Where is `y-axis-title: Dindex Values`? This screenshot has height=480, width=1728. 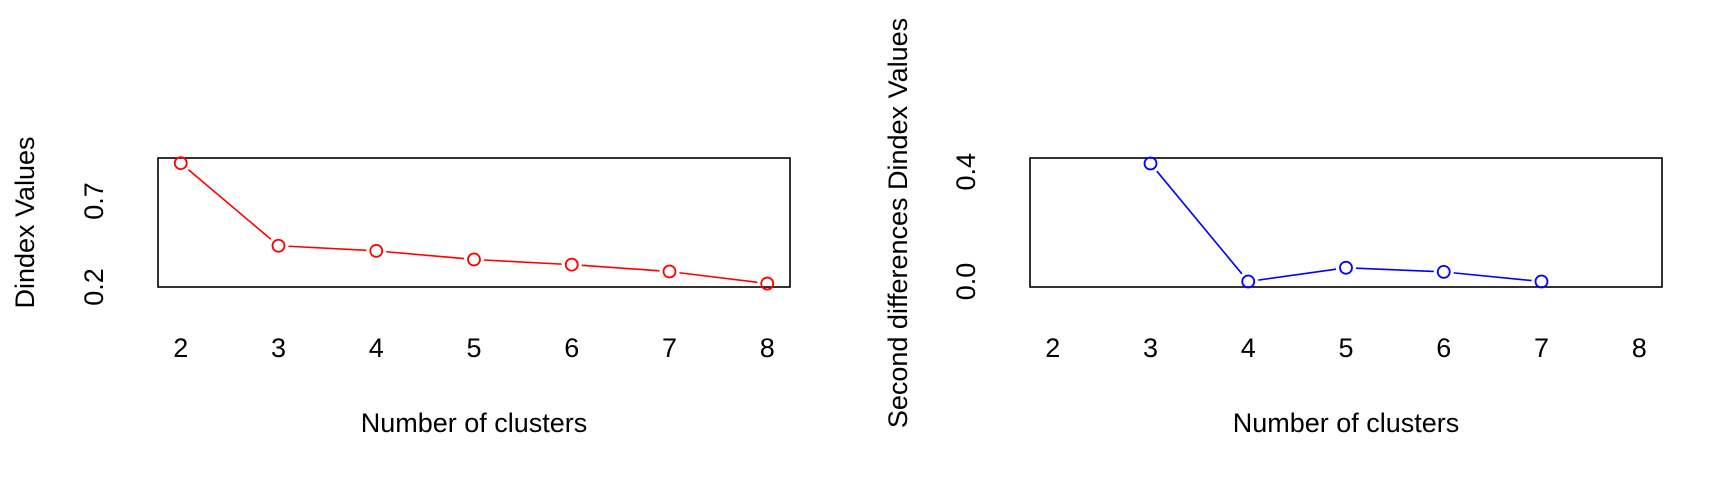
y-axis-title: Dindex Values is located at coordinates (25, 222).